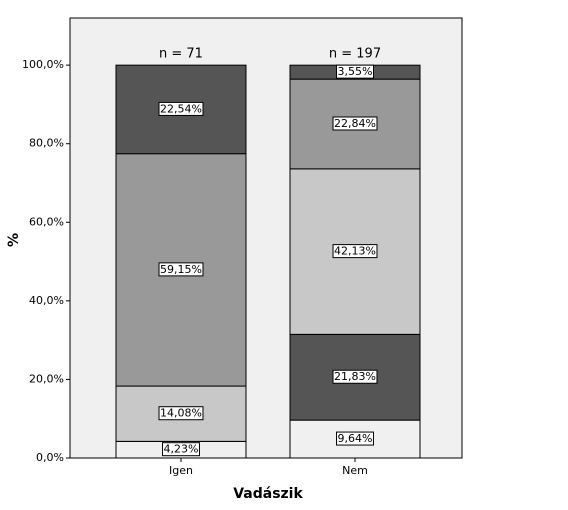 Image resolution: width=568 pixels, height=510 pixels. I want to click on y-tick-label: 80,0%, so click(46, 143).